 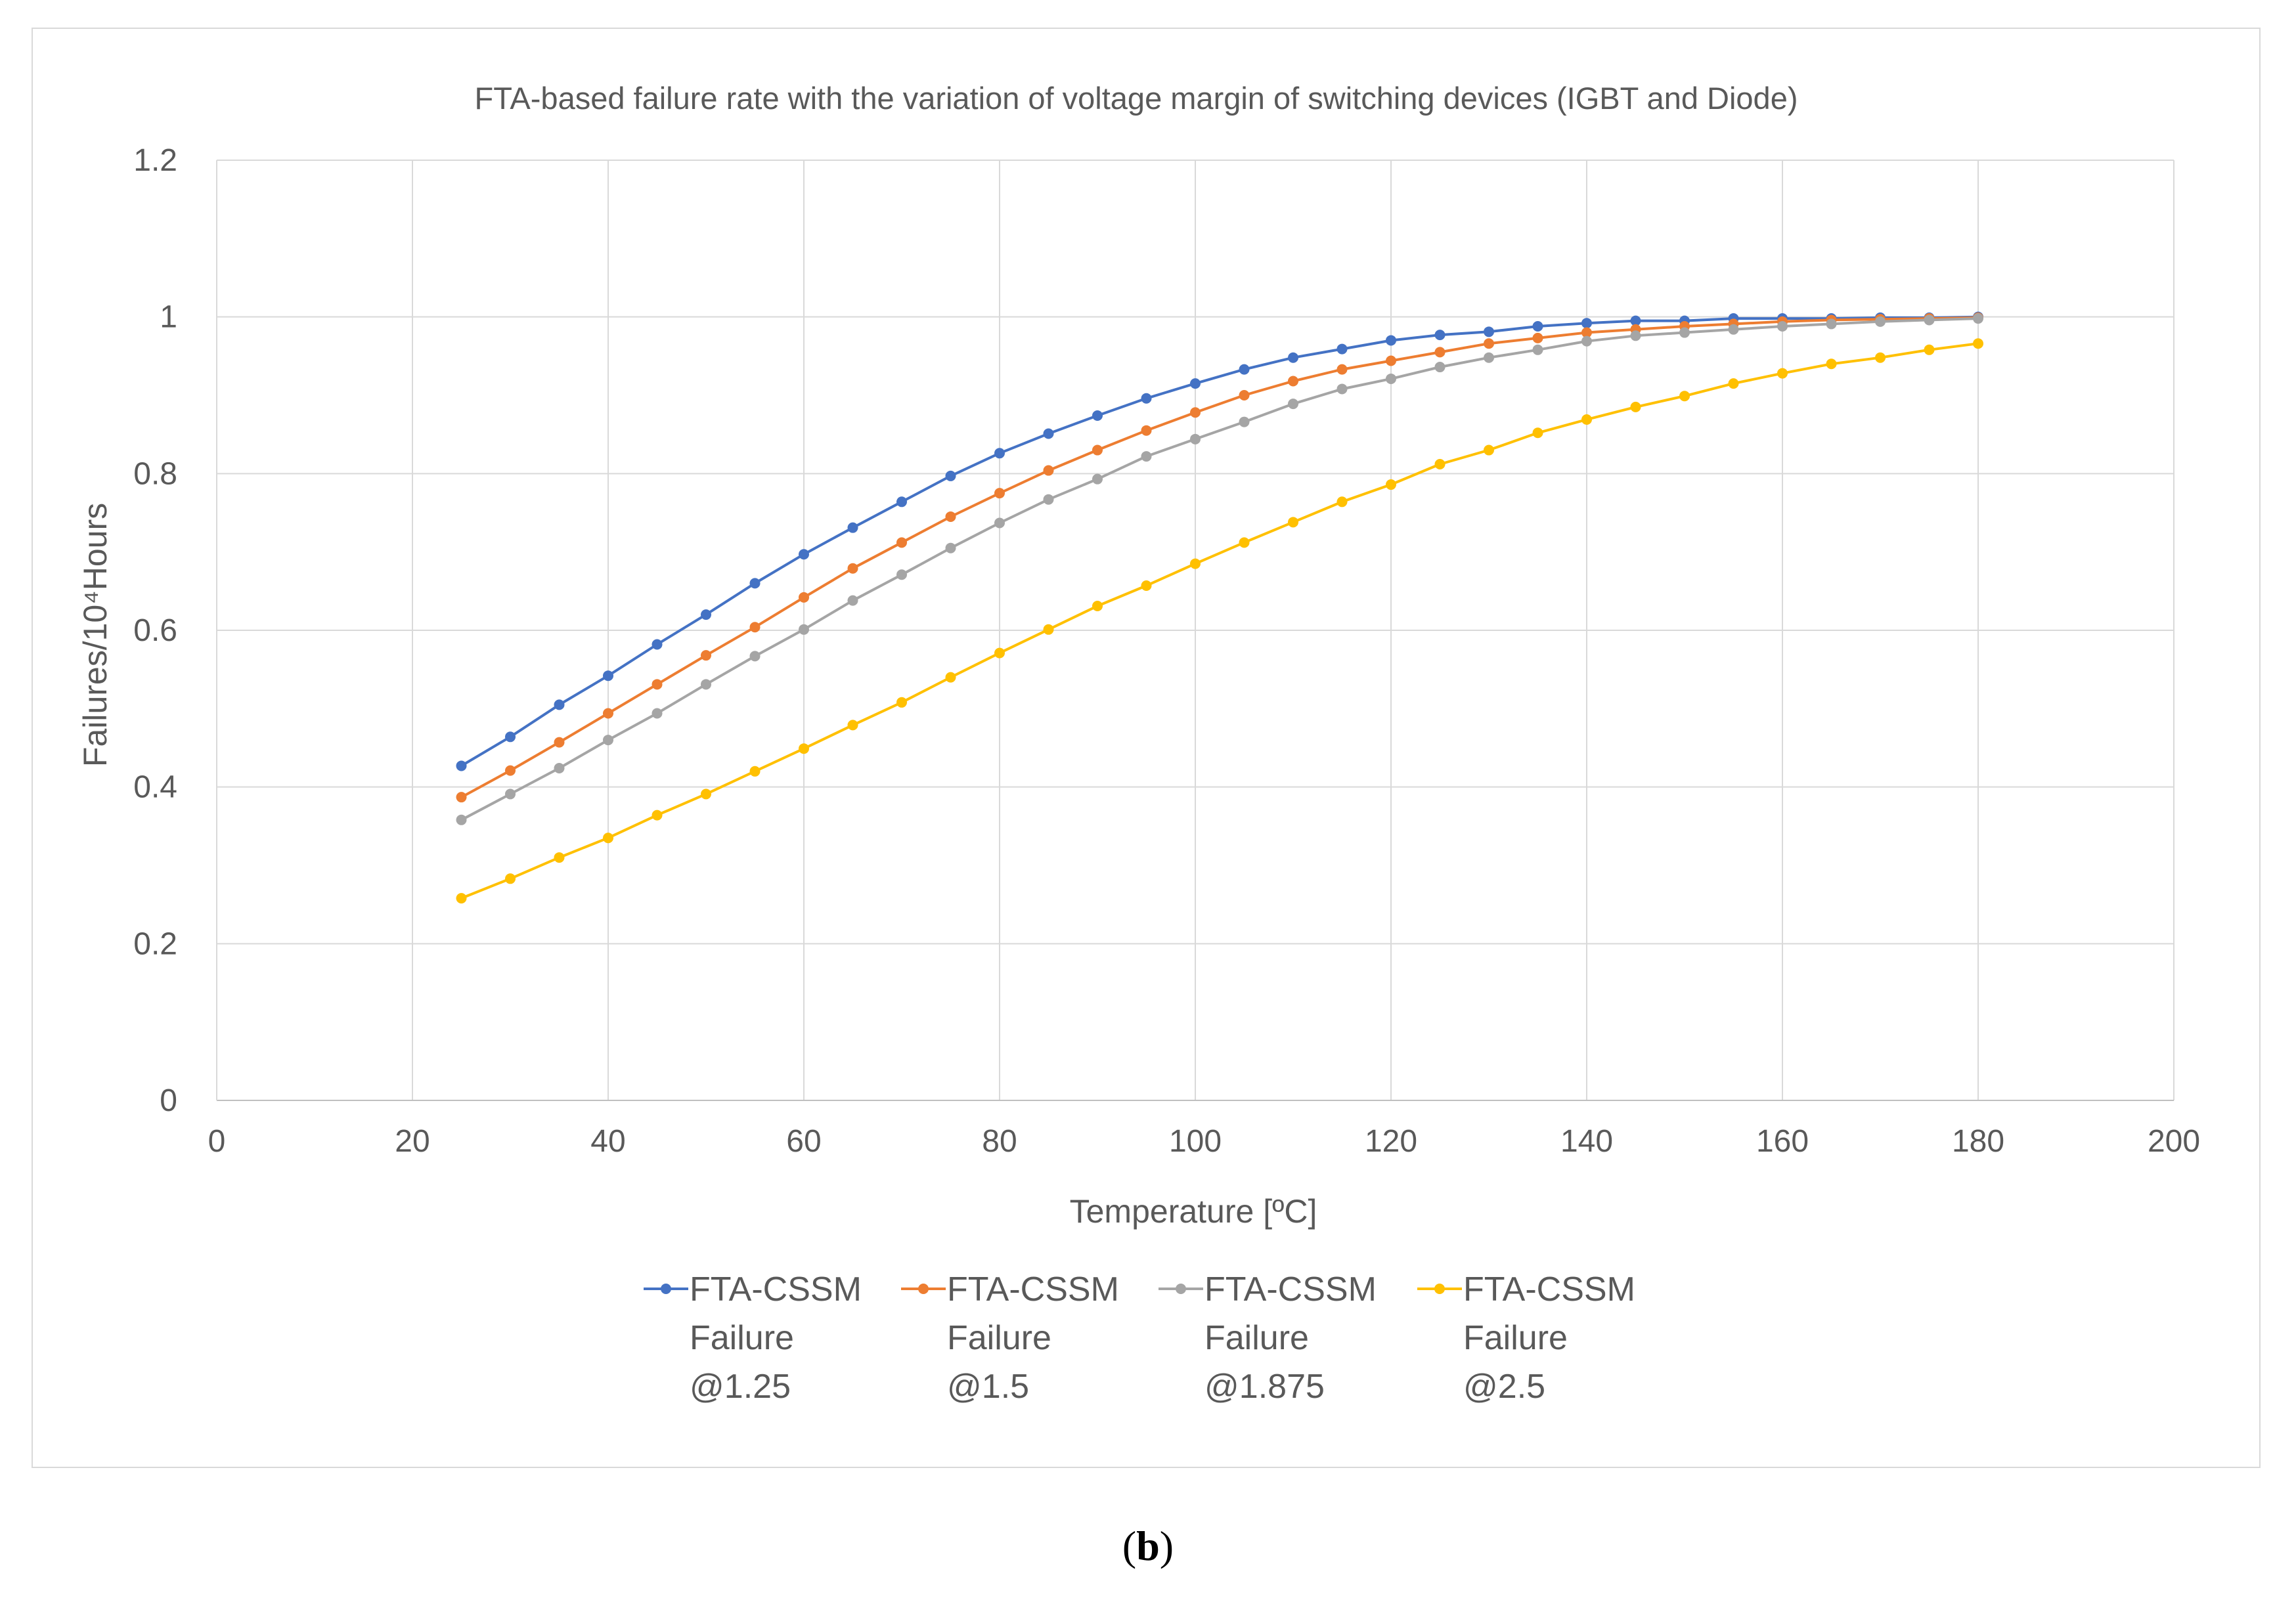 What do you see at coordinates (217, 1141) in the screenshot?
I see `x-tick-label: 0` at bounding box center [217, 1141].